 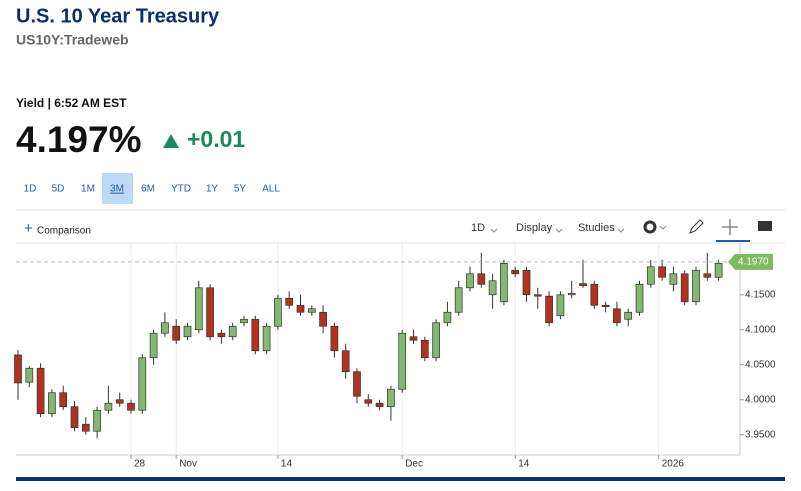 I want to click on y-tick-label: 4.1000, so click(x=760, y=329).